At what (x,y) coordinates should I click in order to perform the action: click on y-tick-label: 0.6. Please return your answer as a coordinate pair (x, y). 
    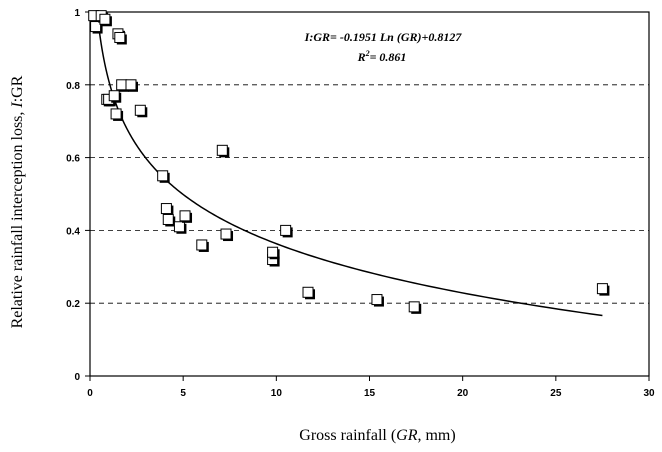
    Looking at the image, I should click on (73, 159).